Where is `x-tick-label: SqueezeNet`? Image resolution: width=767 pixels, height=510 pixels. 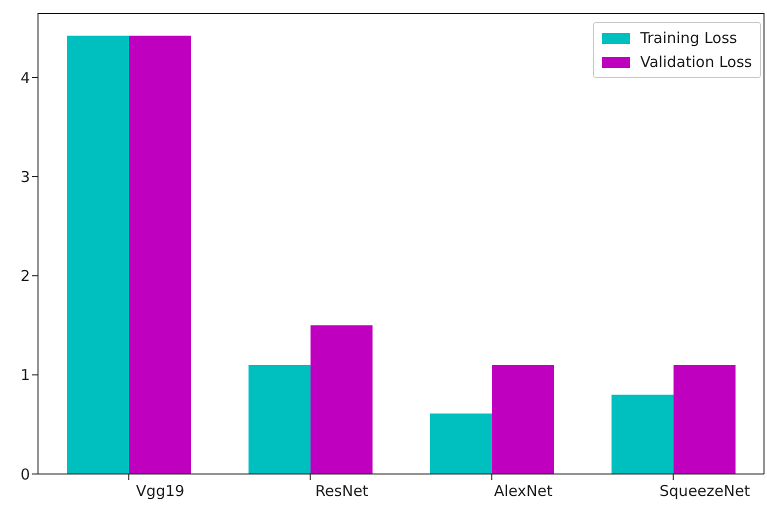 x-tick-label: SqueezeNet is located at coordinates (705, 491).